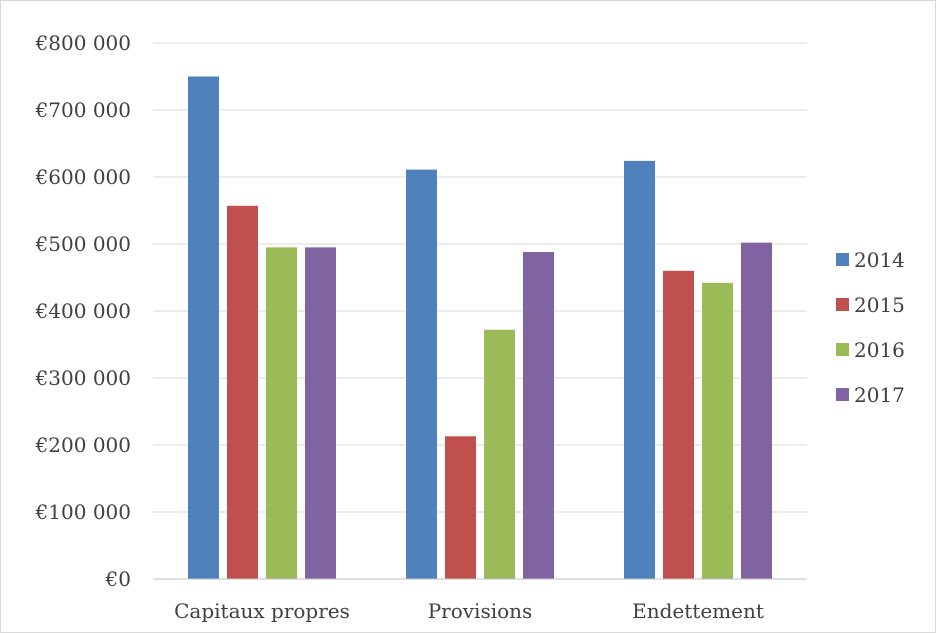  What do you see at coordinates (83, 244) in the screenshot?
I see `y-tick-label: €500 000` at bounding box center [83, 244].